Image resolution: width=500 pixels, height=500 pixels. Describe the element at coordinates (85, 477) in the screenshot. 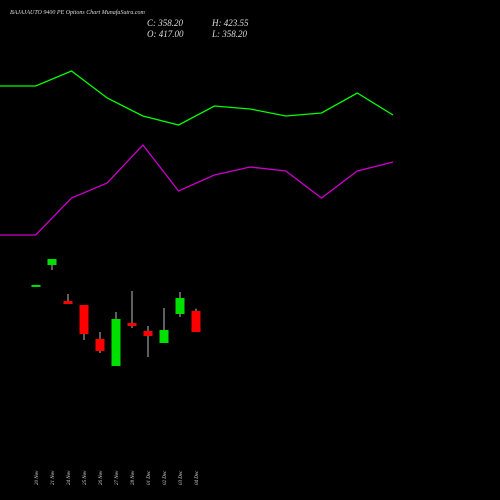

I see `x-tick-label: 25 Nov` at that location.